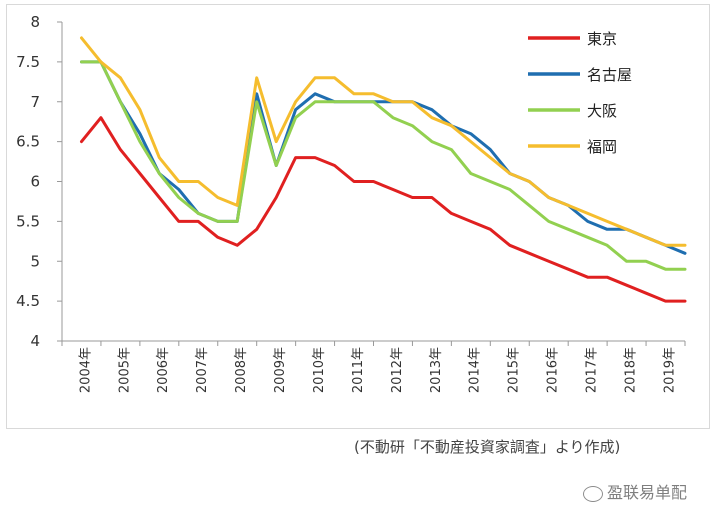 This screenshot has width=720, height=521. Describe the element at coordinates (553, 370) in the screenshot. I see `x-tick-label: 2016年` at that location.